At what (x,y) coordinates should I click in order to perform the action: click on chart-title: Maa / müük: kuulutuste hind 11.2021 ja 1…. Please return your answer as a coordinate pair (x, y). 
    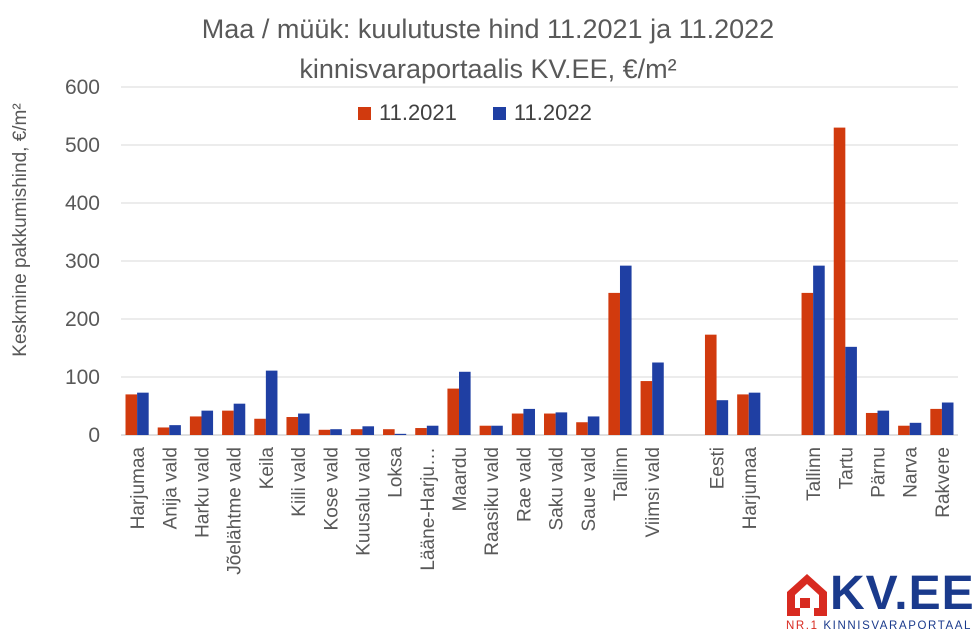
    Looking at the image, I should click on (488, 29).